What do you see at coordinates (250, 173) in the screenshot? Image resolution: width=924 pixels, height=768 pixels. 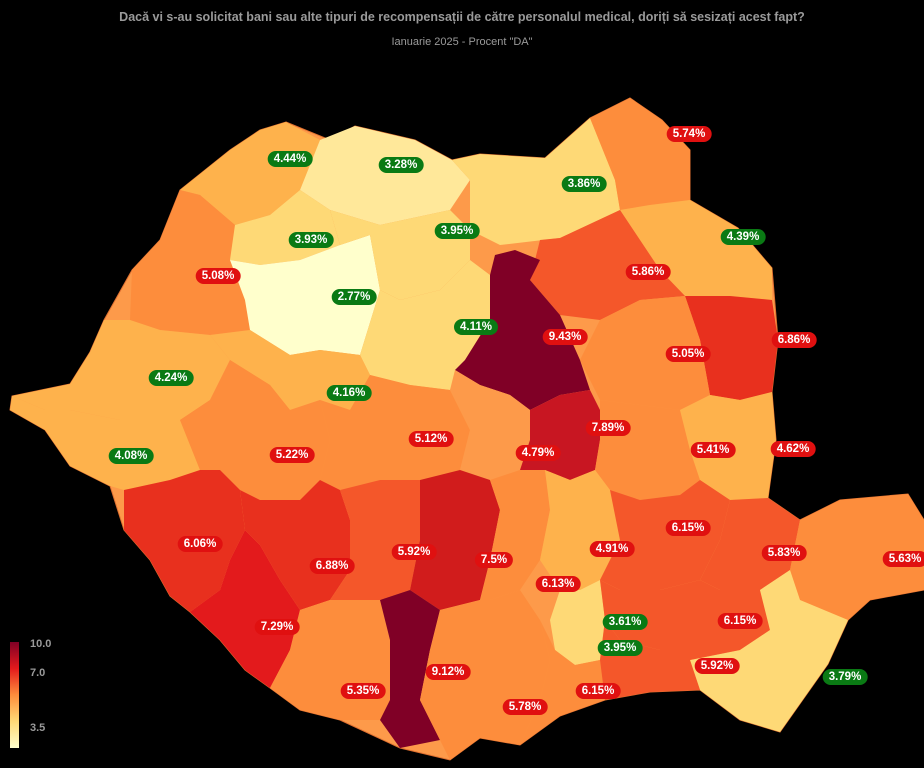 I see `region-satu-mare` at bounding box center [250, 173].